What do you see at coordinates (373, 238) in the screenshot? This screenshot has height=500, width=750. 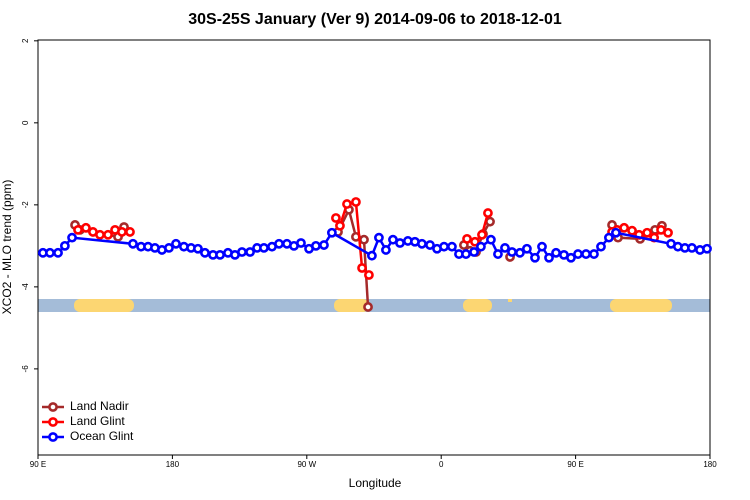 I see `series-line` at bounding box center [373, 238].